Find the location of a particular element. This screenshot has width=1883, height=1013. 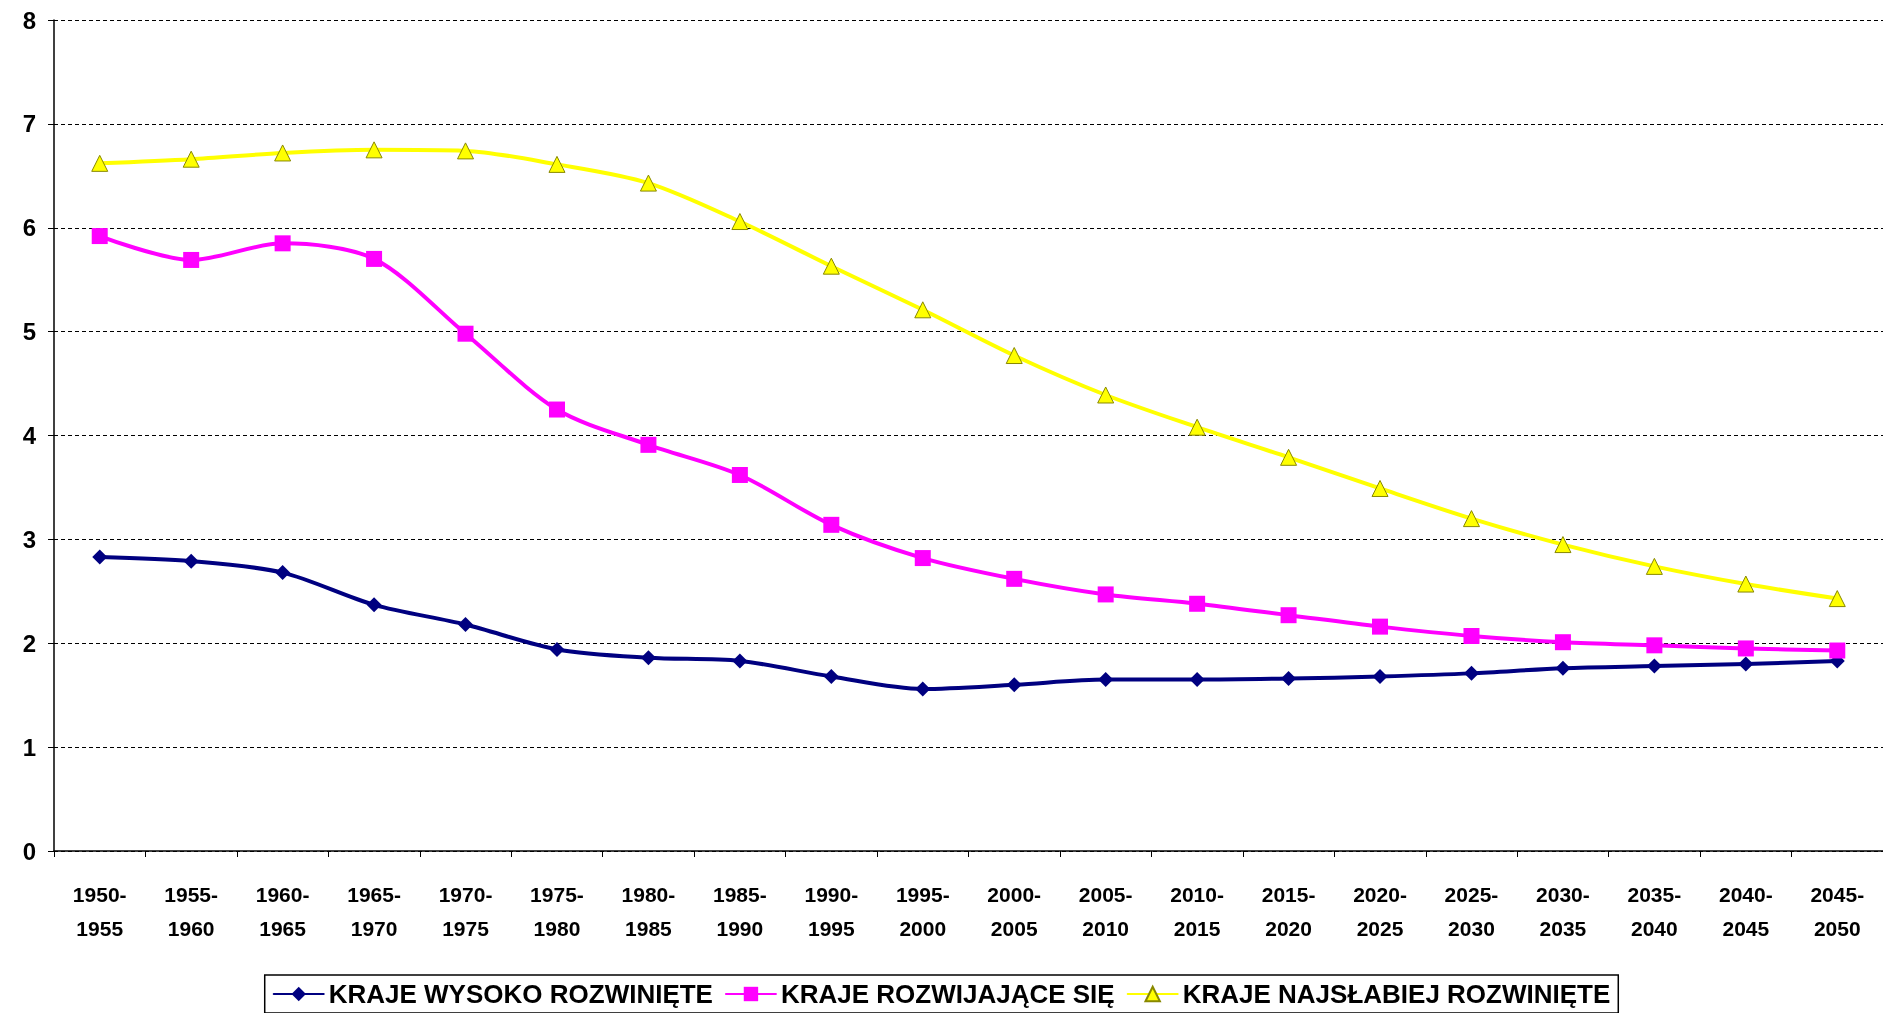

y-tick-label: 8 is located at coordinates (29, 20).